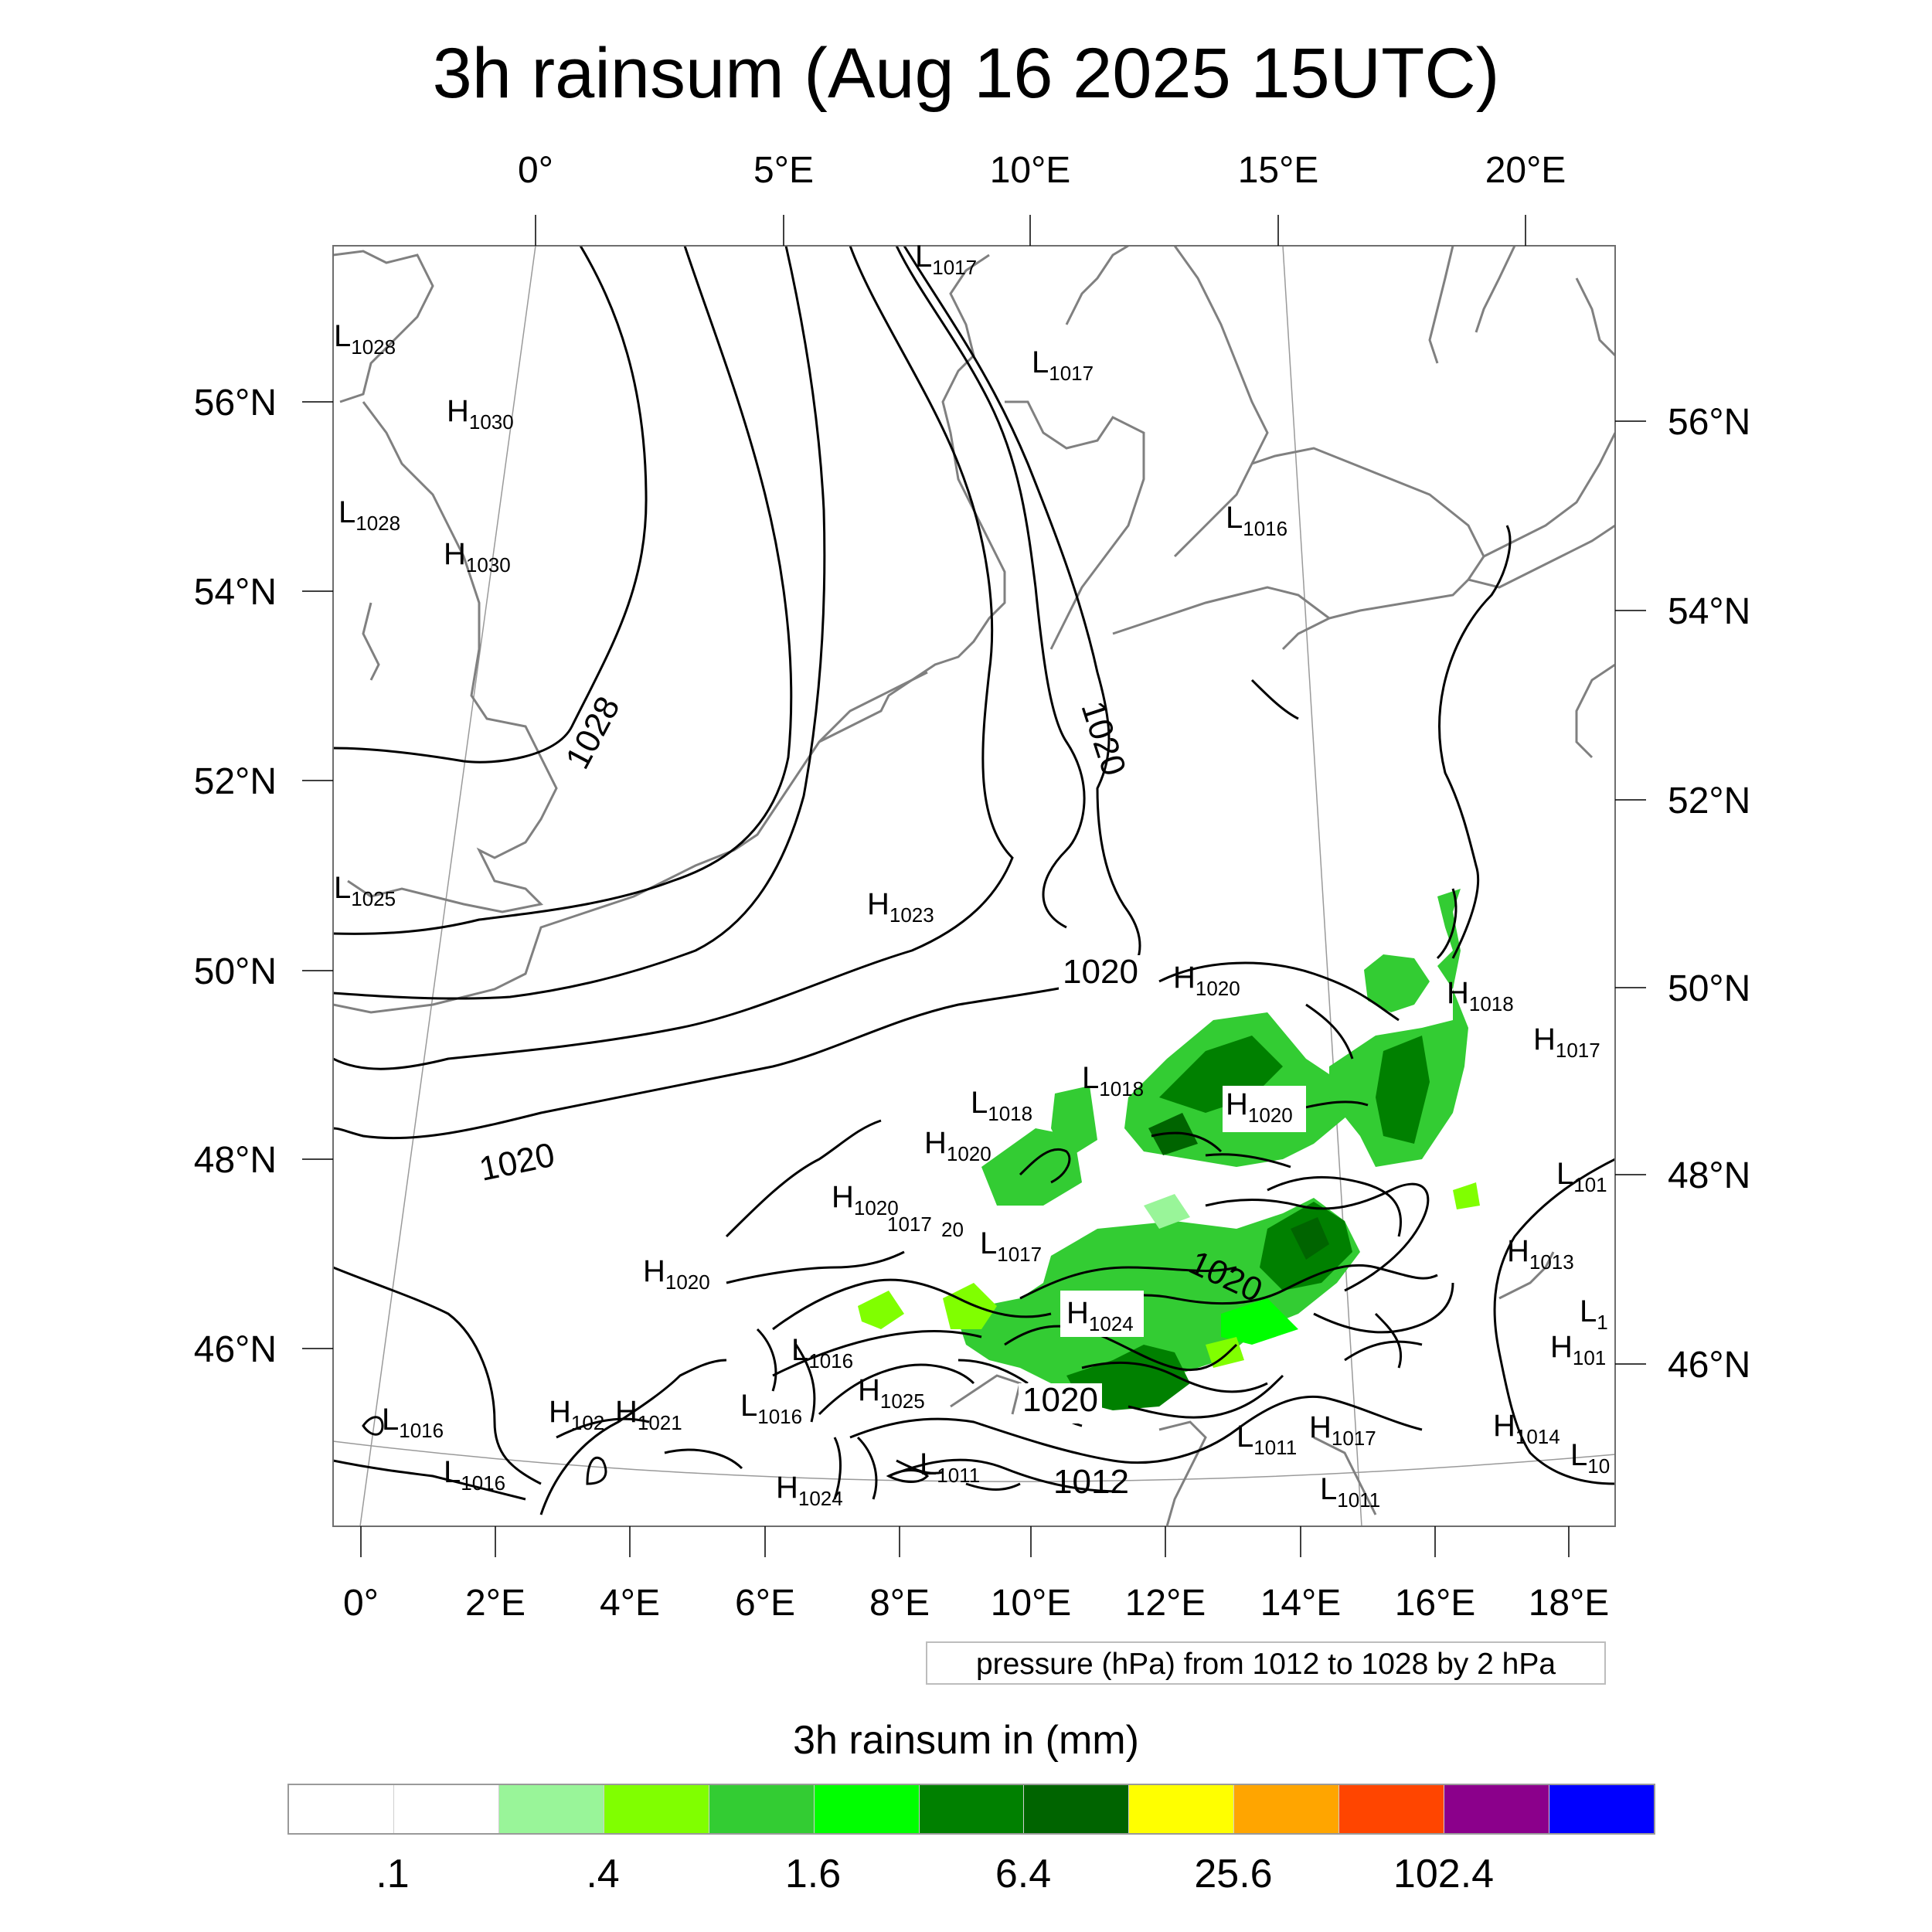 The width and height of the screenshot is (1932, 1932). I want to click on left-lat-label: 56°N, so click(236, 403).